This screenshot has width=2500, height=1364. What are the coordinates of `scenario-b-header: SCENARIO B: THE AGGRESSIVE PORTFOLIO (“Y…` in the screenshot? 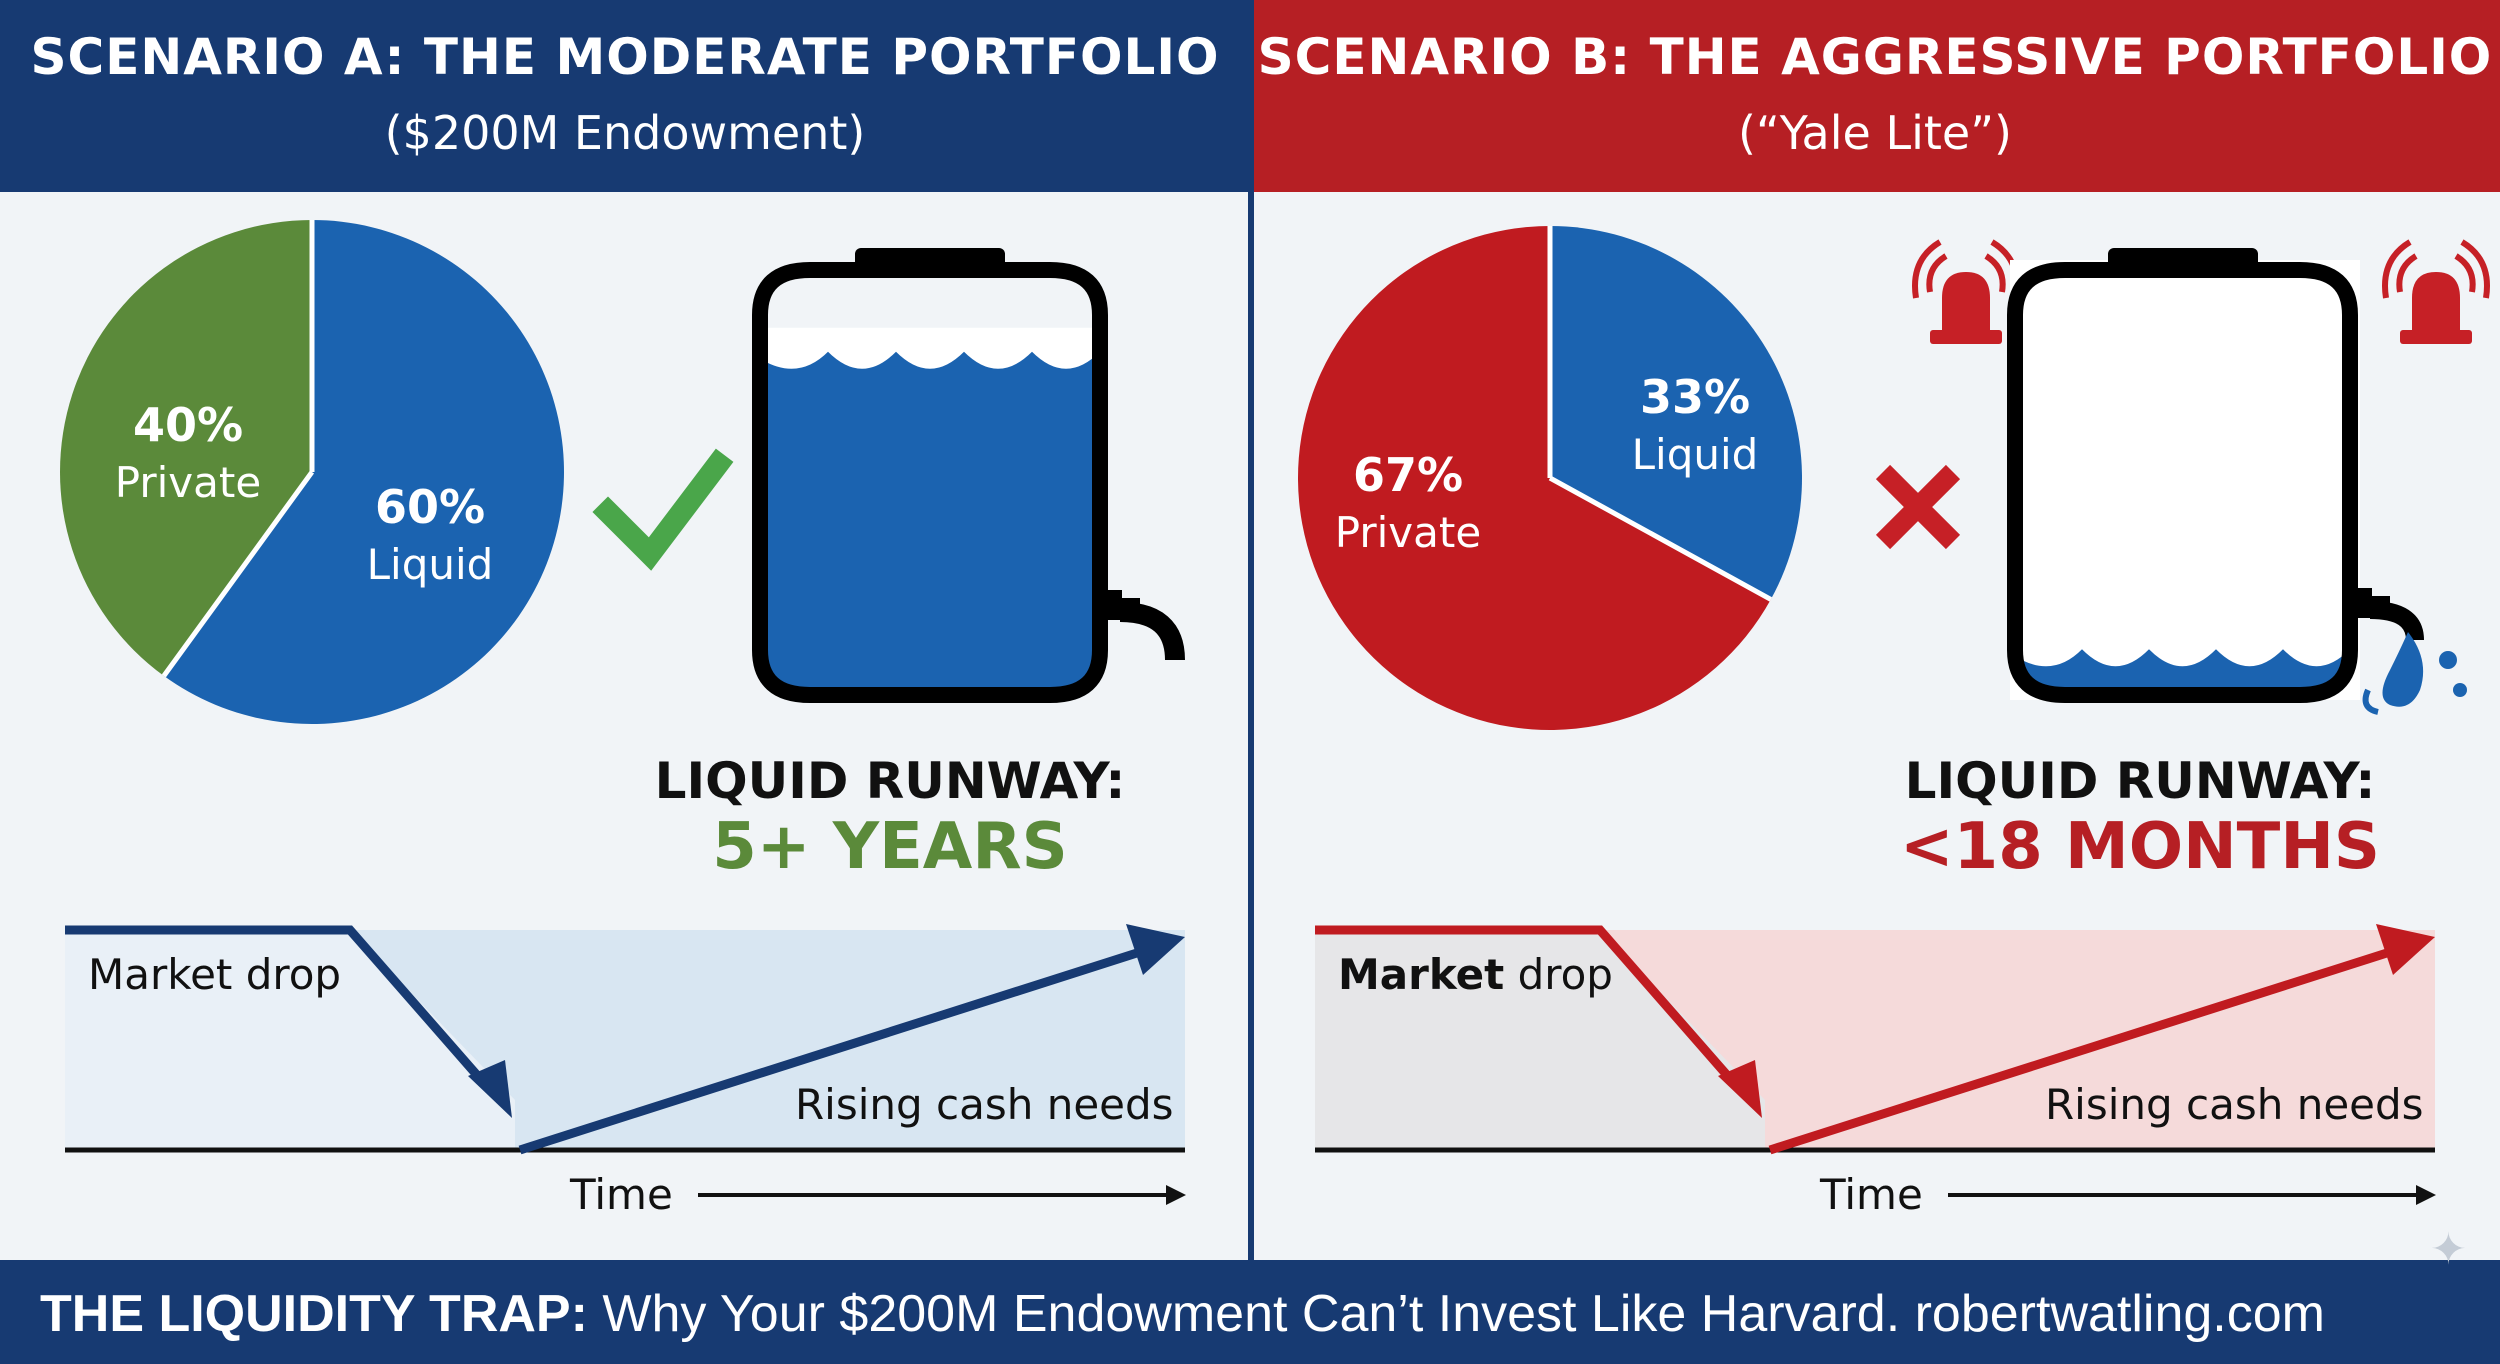 It's located at (1875, 96).